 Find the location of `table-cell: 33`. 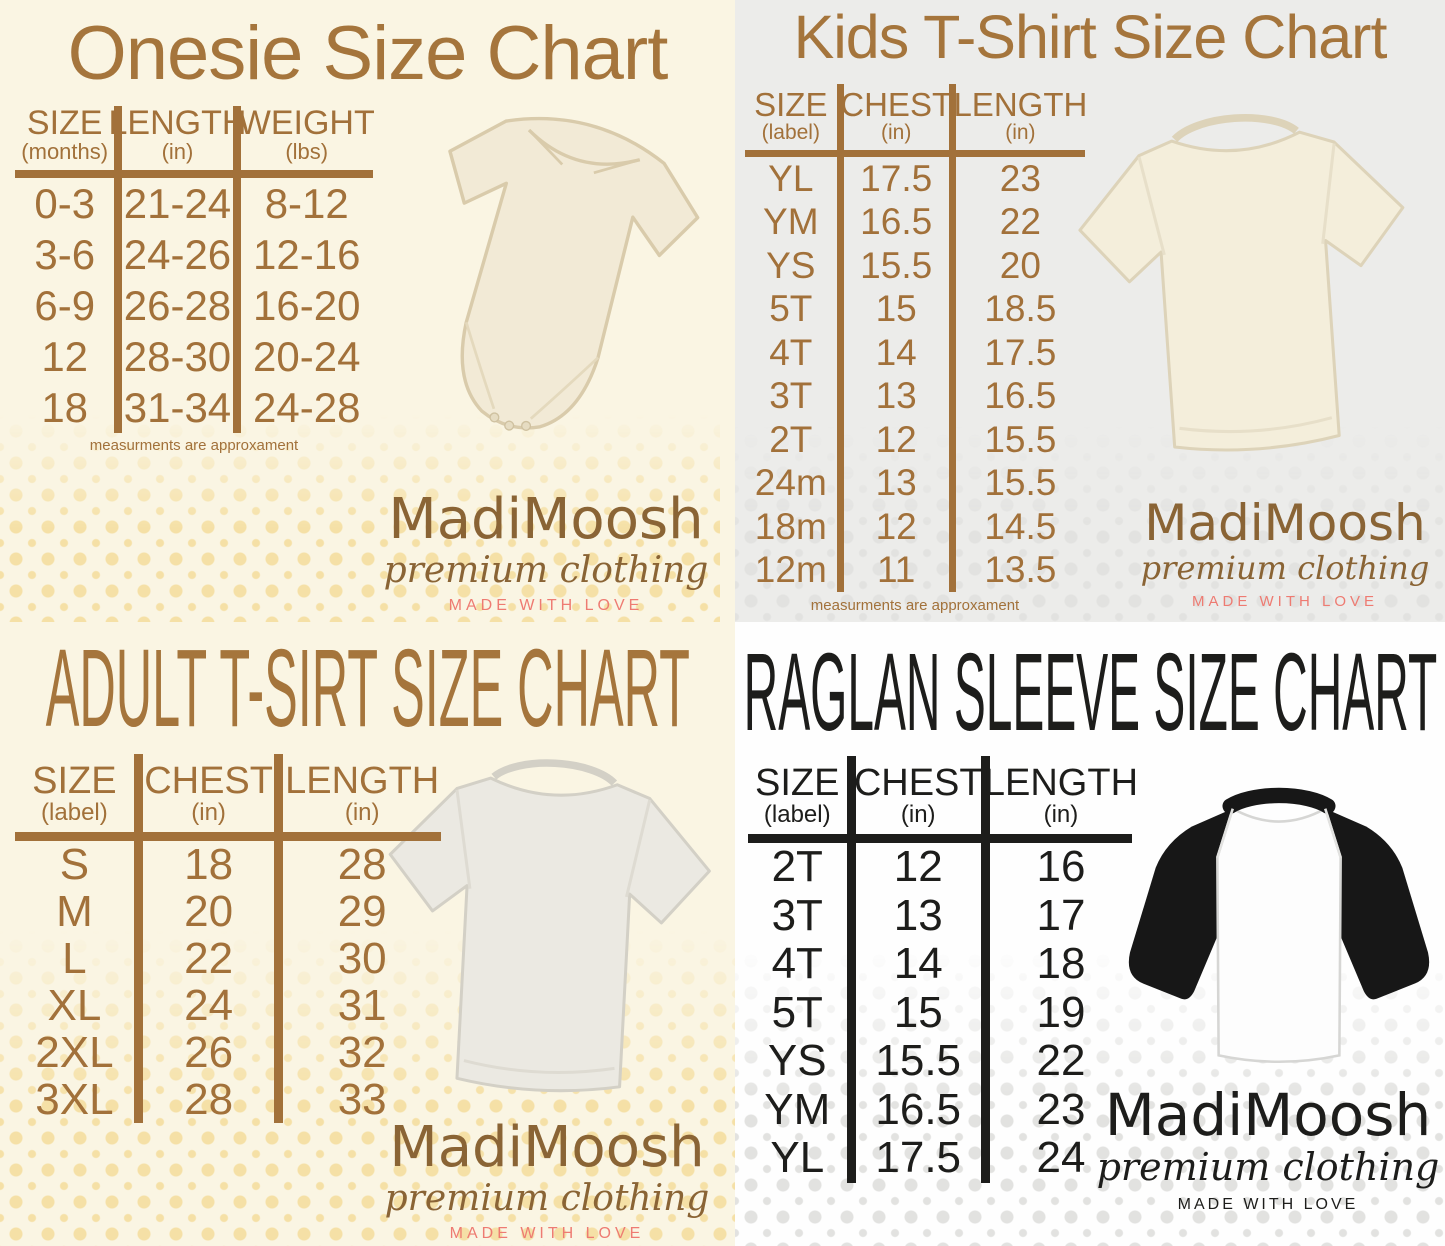

table-cell: 33 is located at coordinates (362, 1099).